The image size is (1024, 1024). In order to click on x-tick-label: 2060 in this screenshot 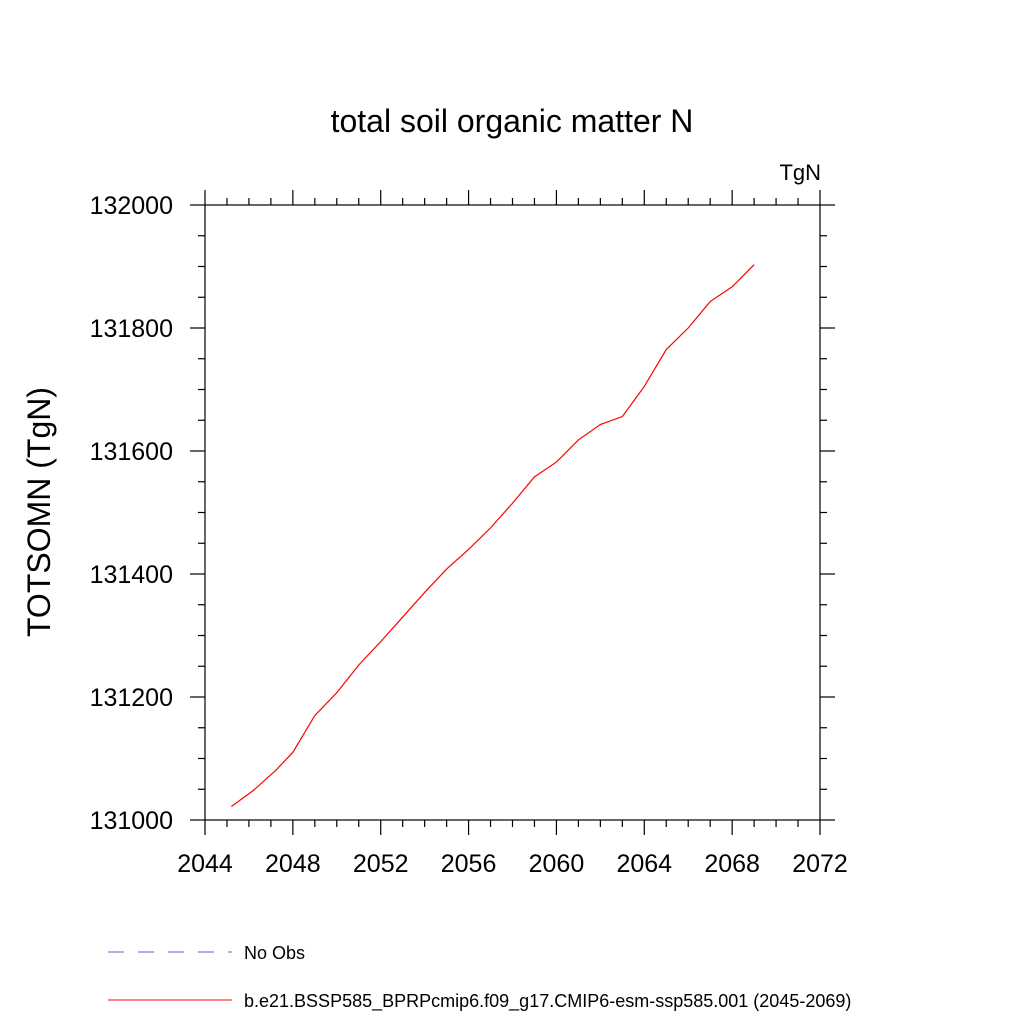, I will do `click(557, 864)`.